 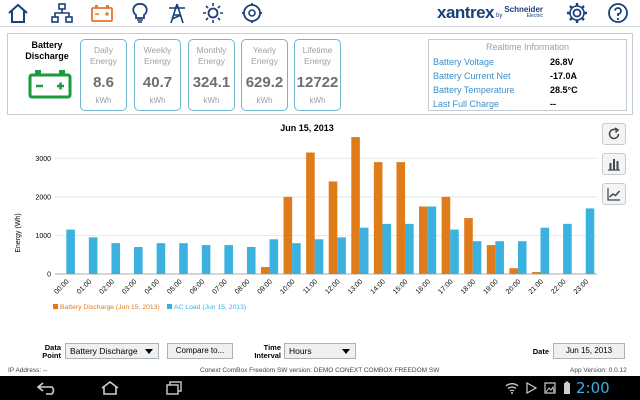 I want to click on system-bar: 2:00, so click(x=320, y=388).